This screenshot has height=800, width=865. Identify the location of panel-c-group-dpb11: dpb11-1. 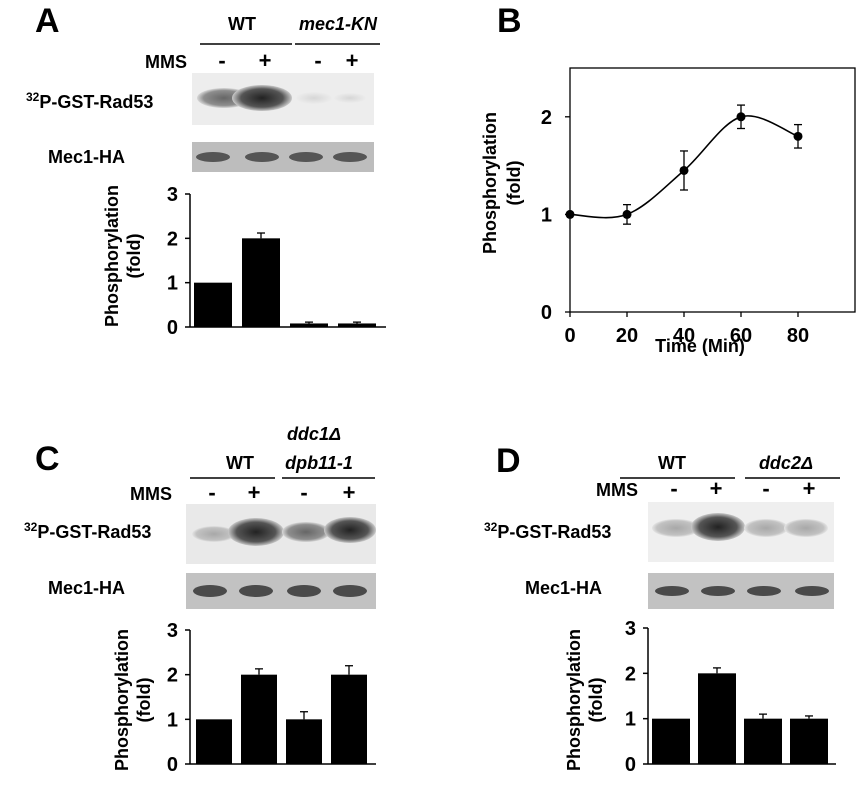
(319, 463).